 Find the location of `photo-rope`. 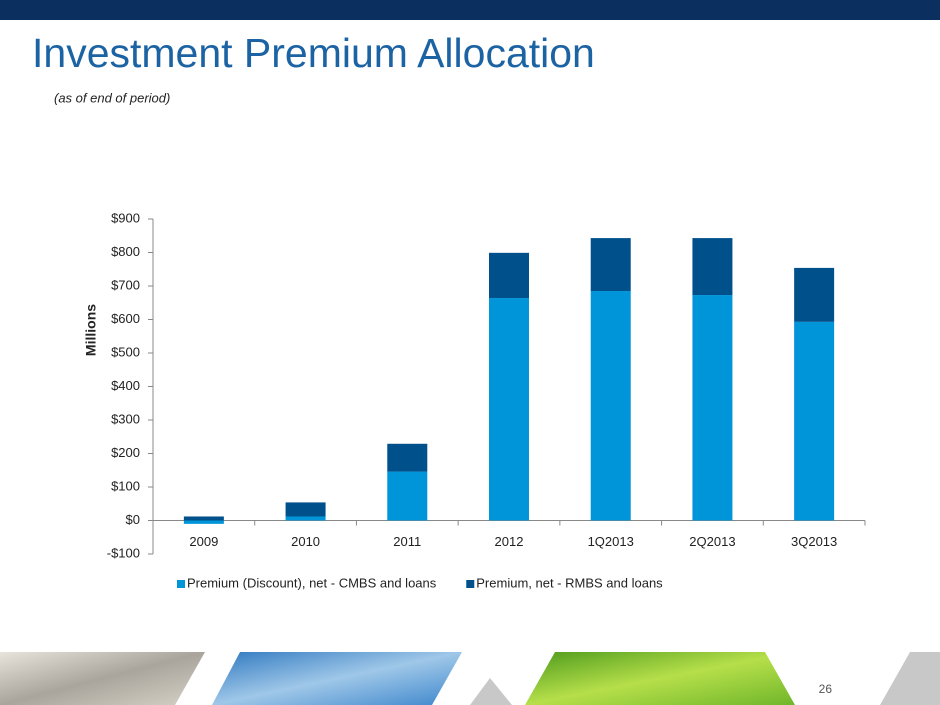

photo-rope is located at coordinates (102, 678).